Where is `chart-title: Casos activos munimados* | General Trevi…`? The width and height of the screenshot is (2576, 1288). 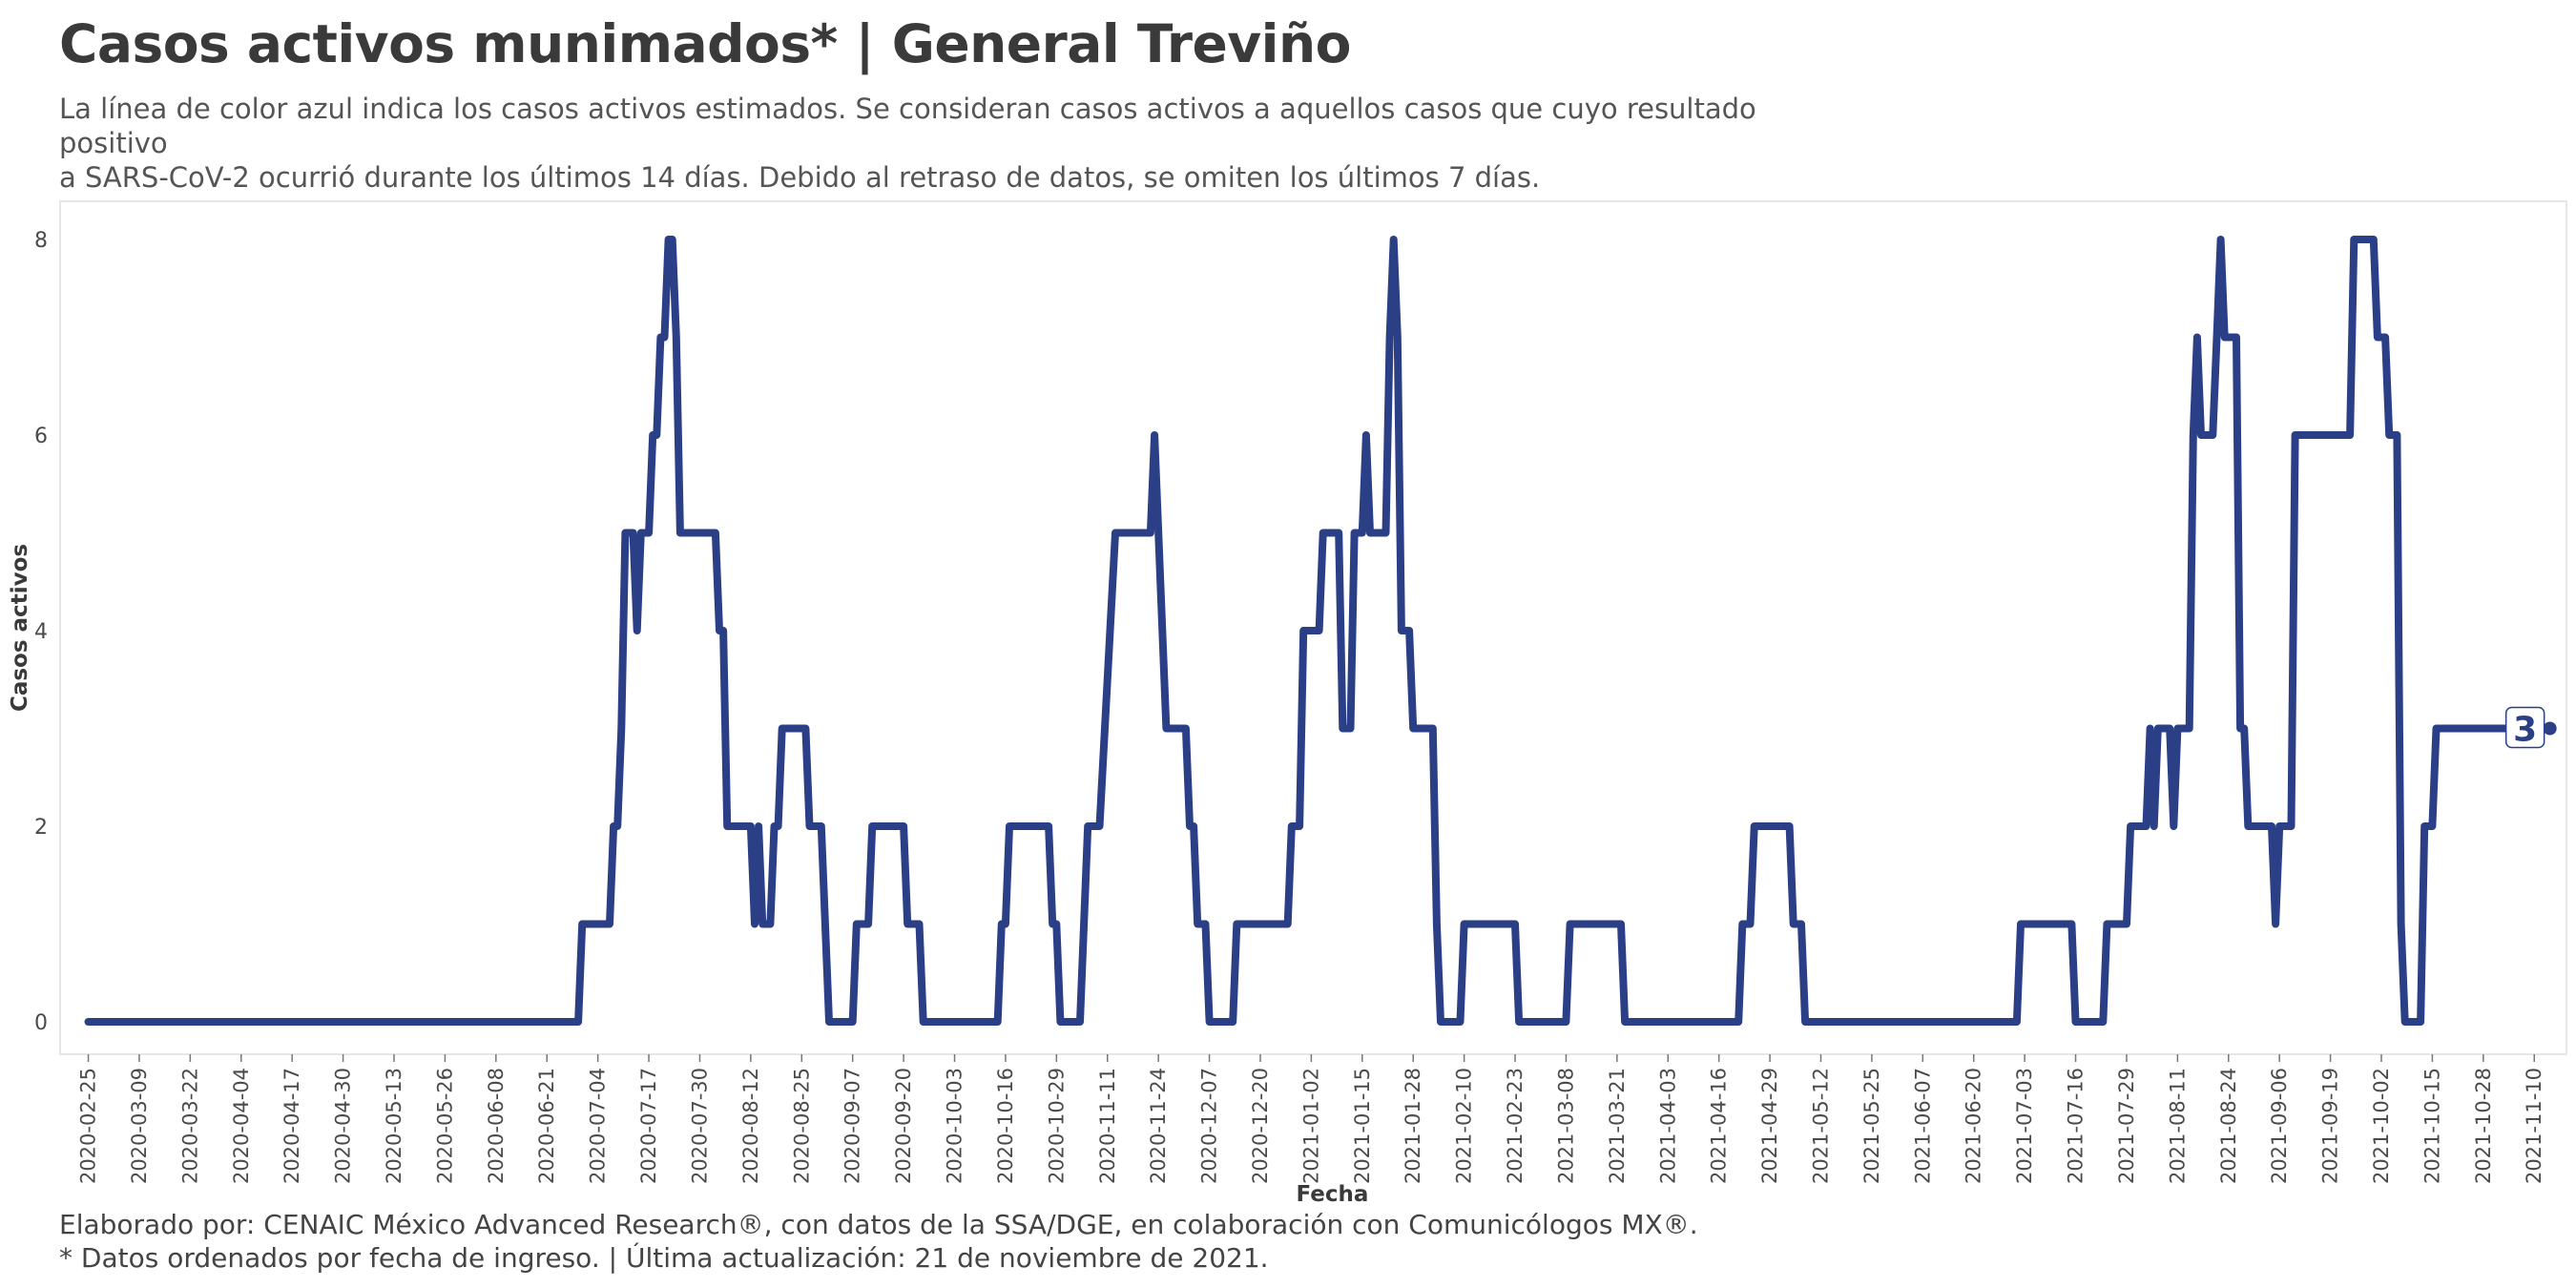
chart-title: Casos activos munimados* | General Trevi… is located at coordinates (705, 43).